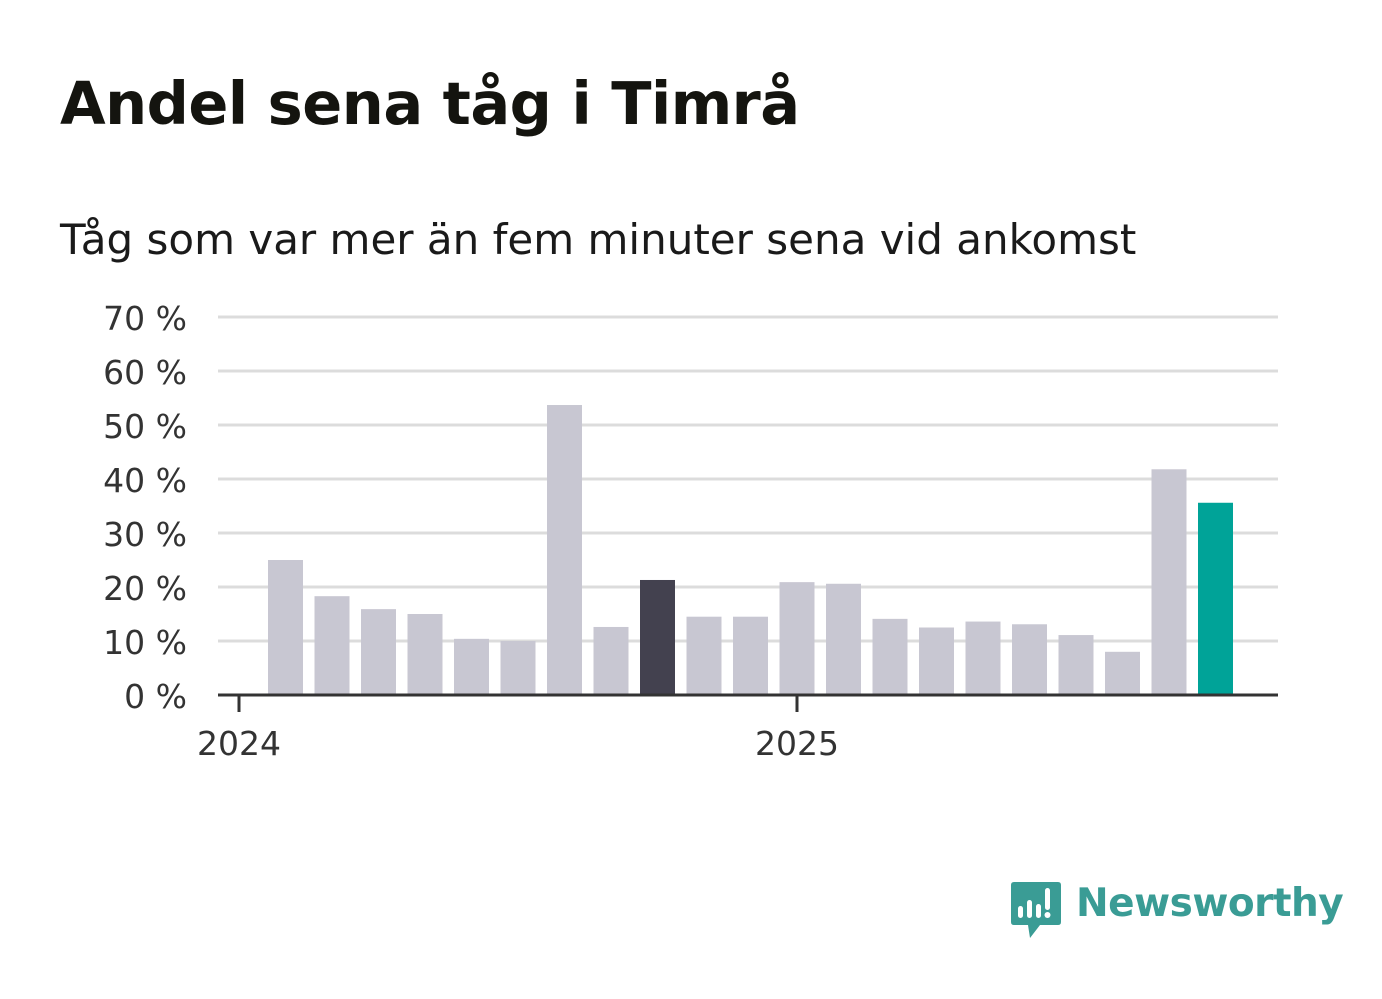 This screenshot has width=1382, height=999. Describe the element at coordinates (145, 372) in the screenshot. I see `y-tick-label: 60 %` at that location.